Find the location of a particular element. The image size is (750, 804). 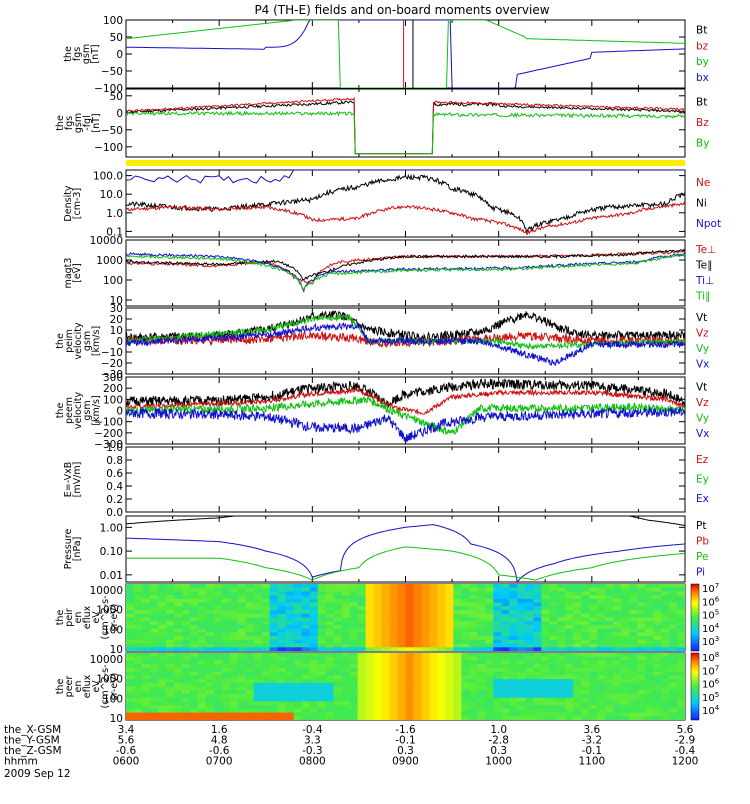

series-pressure-pi is located at coordinates (405, 553).